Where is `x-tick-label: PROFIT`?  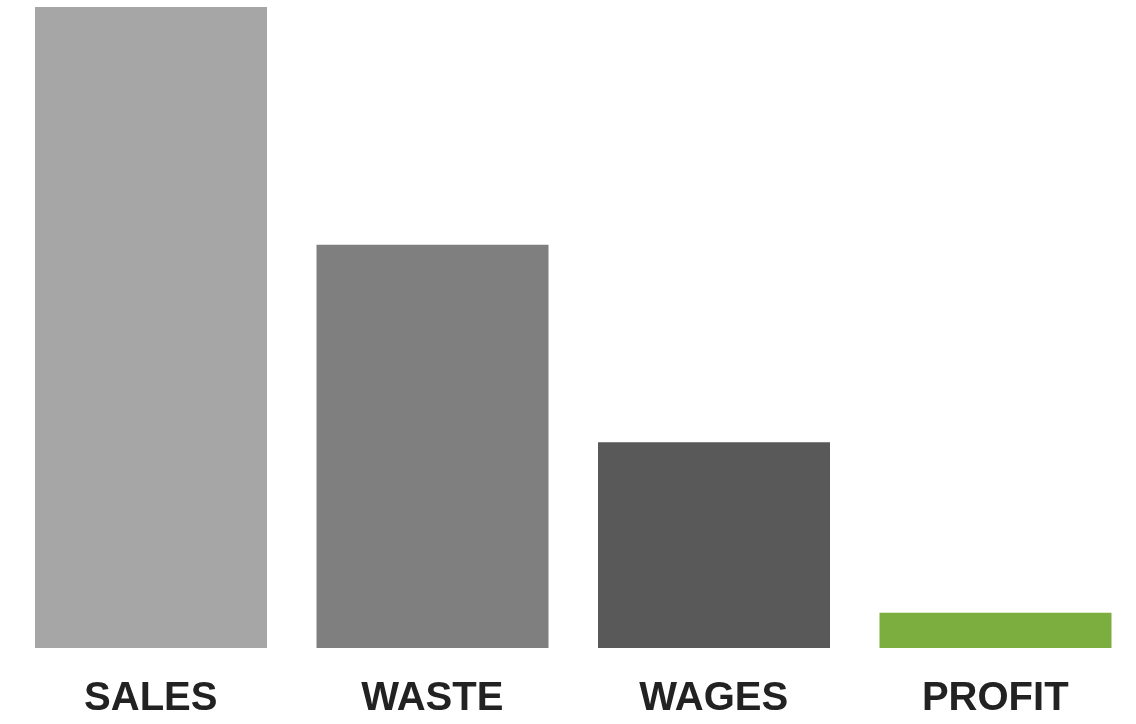
x-tick-label: PROFIT is located at coordinates (995, 696).